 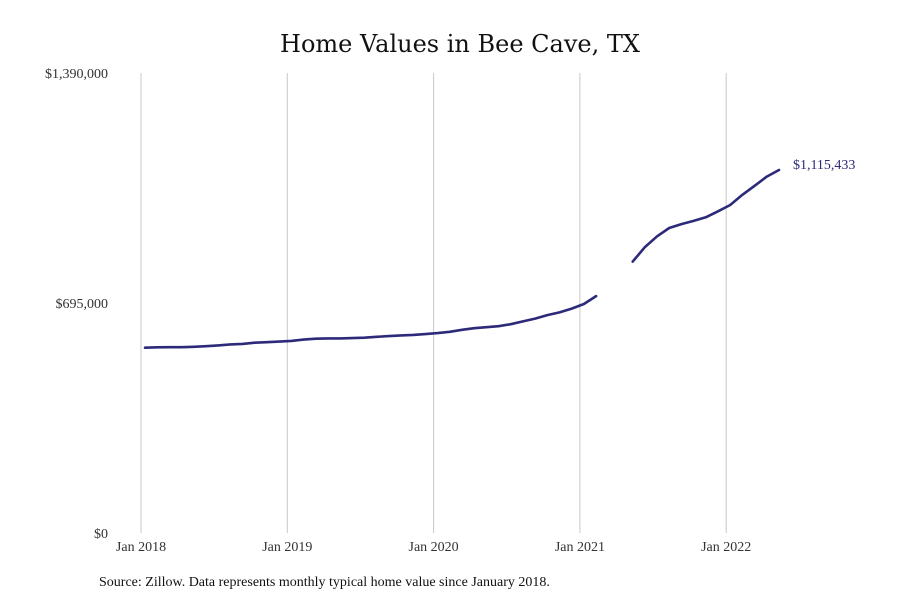 What do you see at coordinates (726, 547) in the screenshot?
I see `x-tick-label-5: Jan 2022` at bounding box center [726, 547].